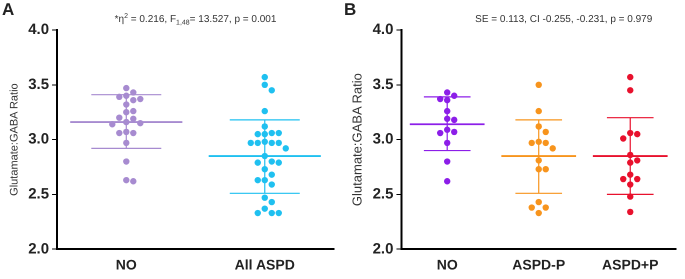 This screenshot has height=279, width=685. What do you see at coordinates (539, 264) in the screenshot?
I see `x-tick-label: ASPD-P` at bounding box center [539, 264].